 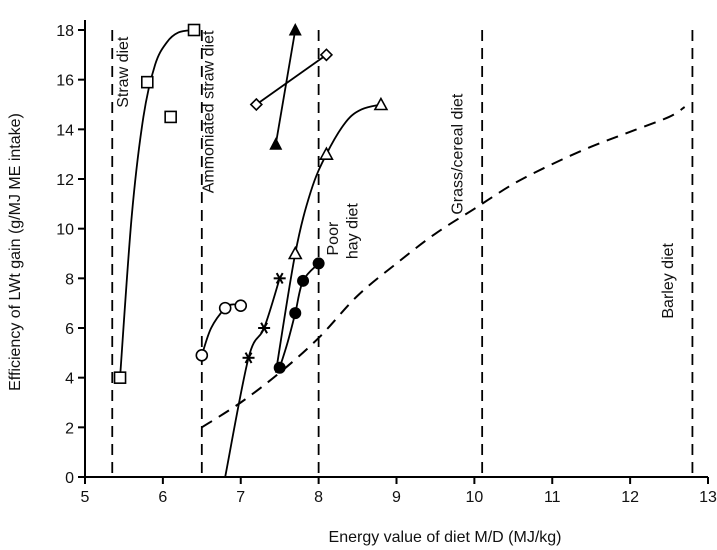 I want to click on x-tick-label: 13, so click(x=708, y=497).